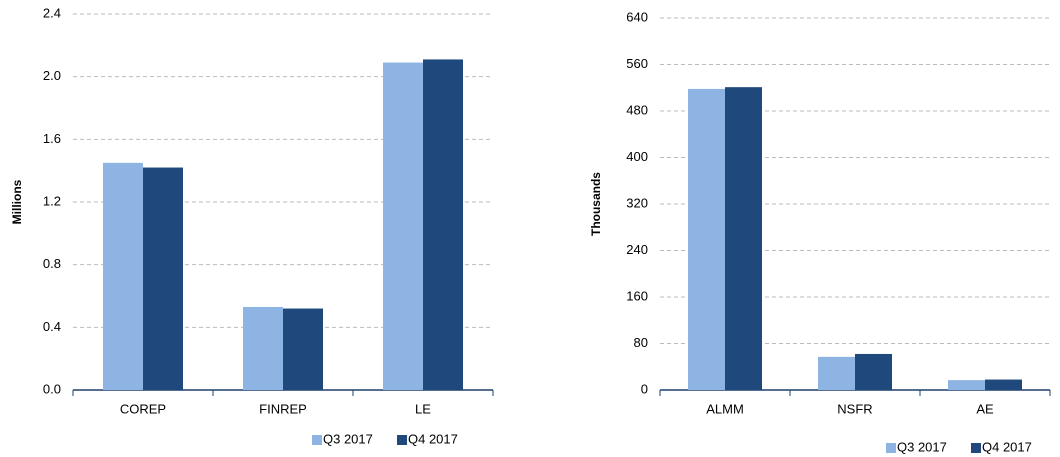  I want to click on y-tick-label: 640, so click(637, 16).